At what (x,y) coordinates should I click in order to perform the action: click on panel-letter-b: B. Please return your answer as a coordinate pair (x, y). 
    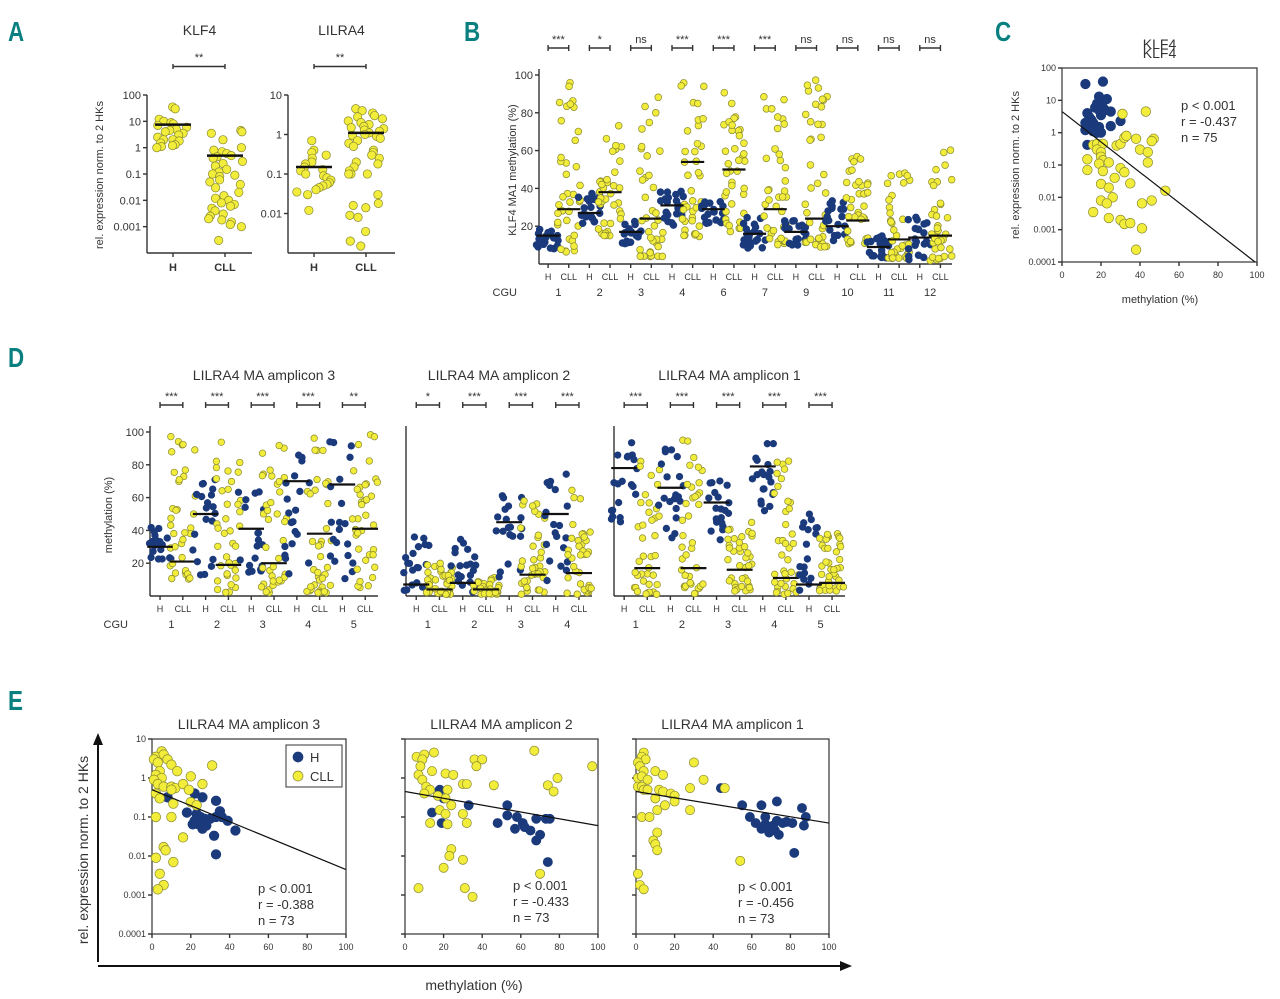
    Looking at the image, I should click on (472, 31).